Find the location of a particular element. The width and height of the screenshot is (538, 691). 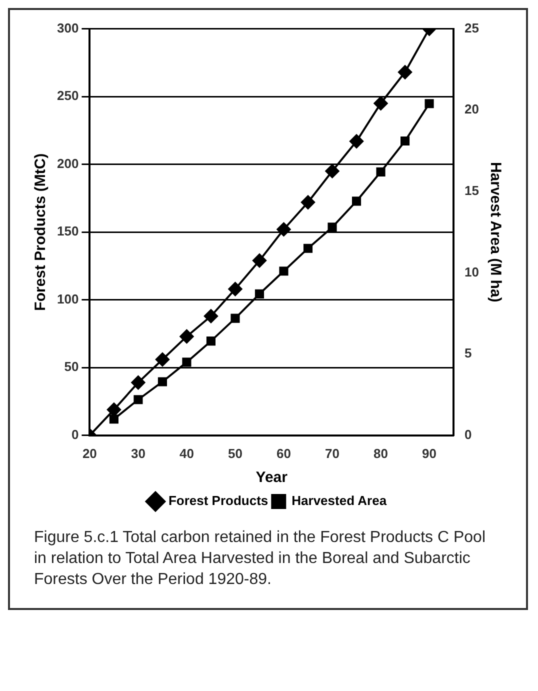

x-tick-label: 40 is located at coordinates (186, 453).